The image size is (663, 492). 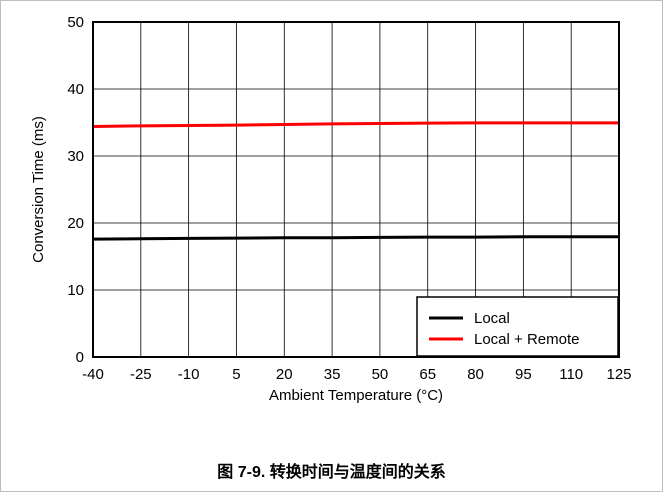 I want to click on x-tick-label: 80, so click(x=475, y=374).